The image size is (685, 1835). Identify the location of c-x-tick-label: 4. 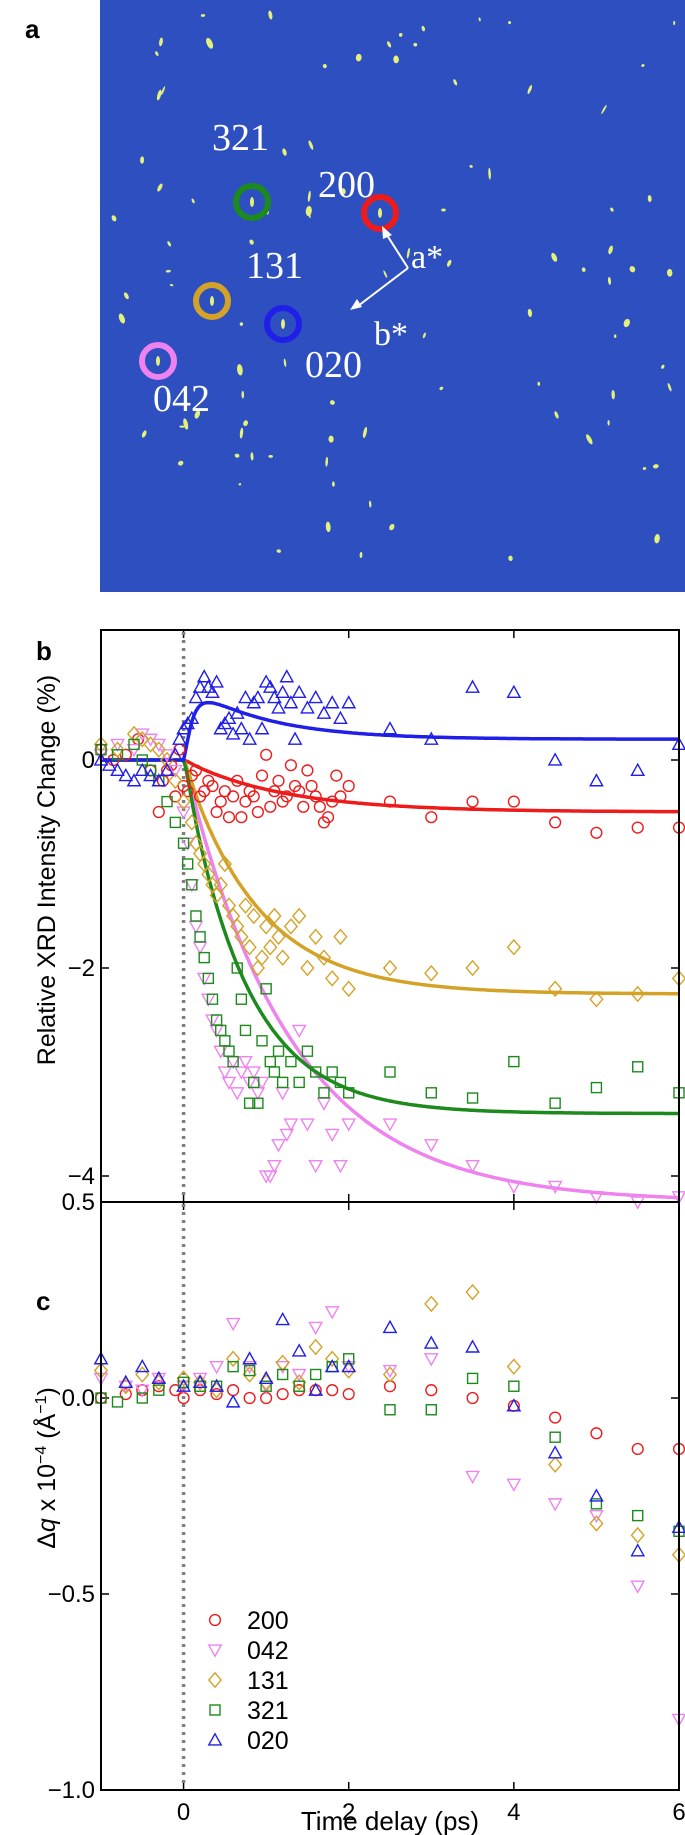
(513, 1812).